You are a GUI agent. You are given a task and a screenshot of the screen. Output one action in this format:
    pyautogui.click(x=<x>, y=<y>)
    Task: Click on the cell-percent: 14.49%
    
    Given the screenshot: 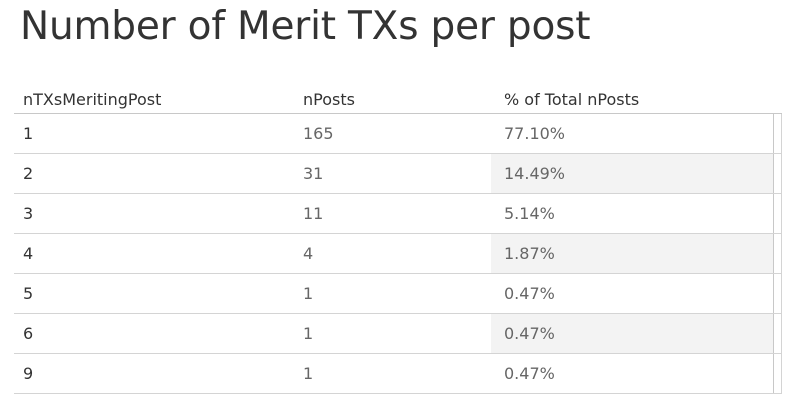 What is the action you would take?
    pyautogui.click(x=632, y=173)
    